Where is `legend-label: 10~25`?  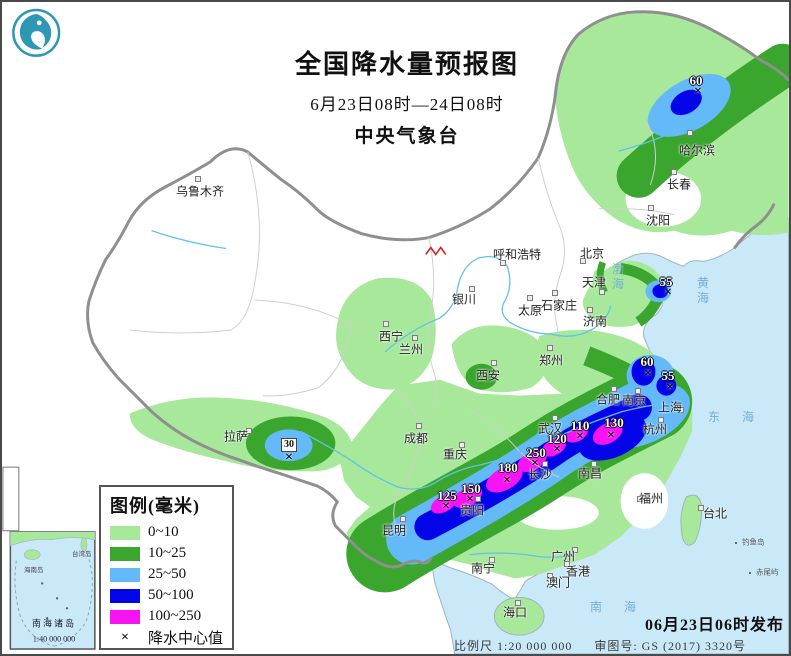
legend-label: 10~25 is located at coordinates (167, 553).